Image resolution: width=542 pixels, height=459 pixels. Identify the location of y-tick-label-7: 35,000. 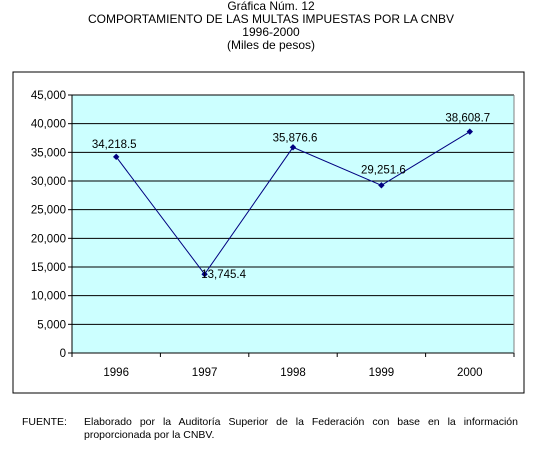
(48, 153).